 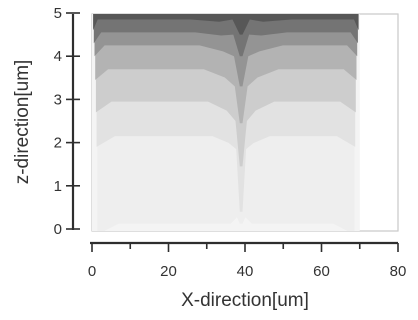 I want to click on y-axis-label: z-direction[um], so click(x=22, y=122).